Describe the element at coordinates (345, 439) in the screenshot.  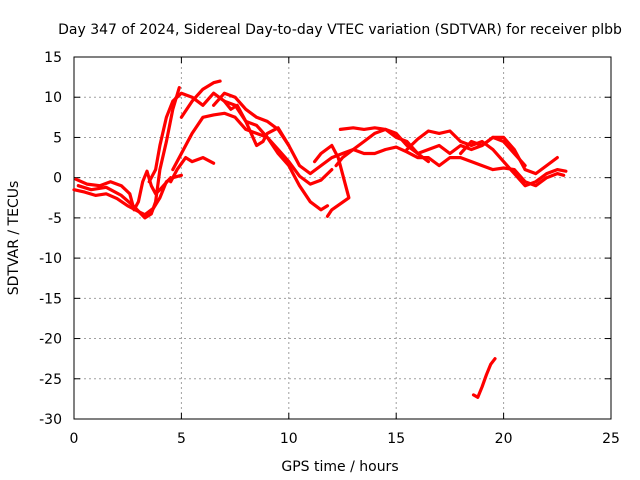
I see `x-tick-labels: 0 5 10 15 20 25` at that location.